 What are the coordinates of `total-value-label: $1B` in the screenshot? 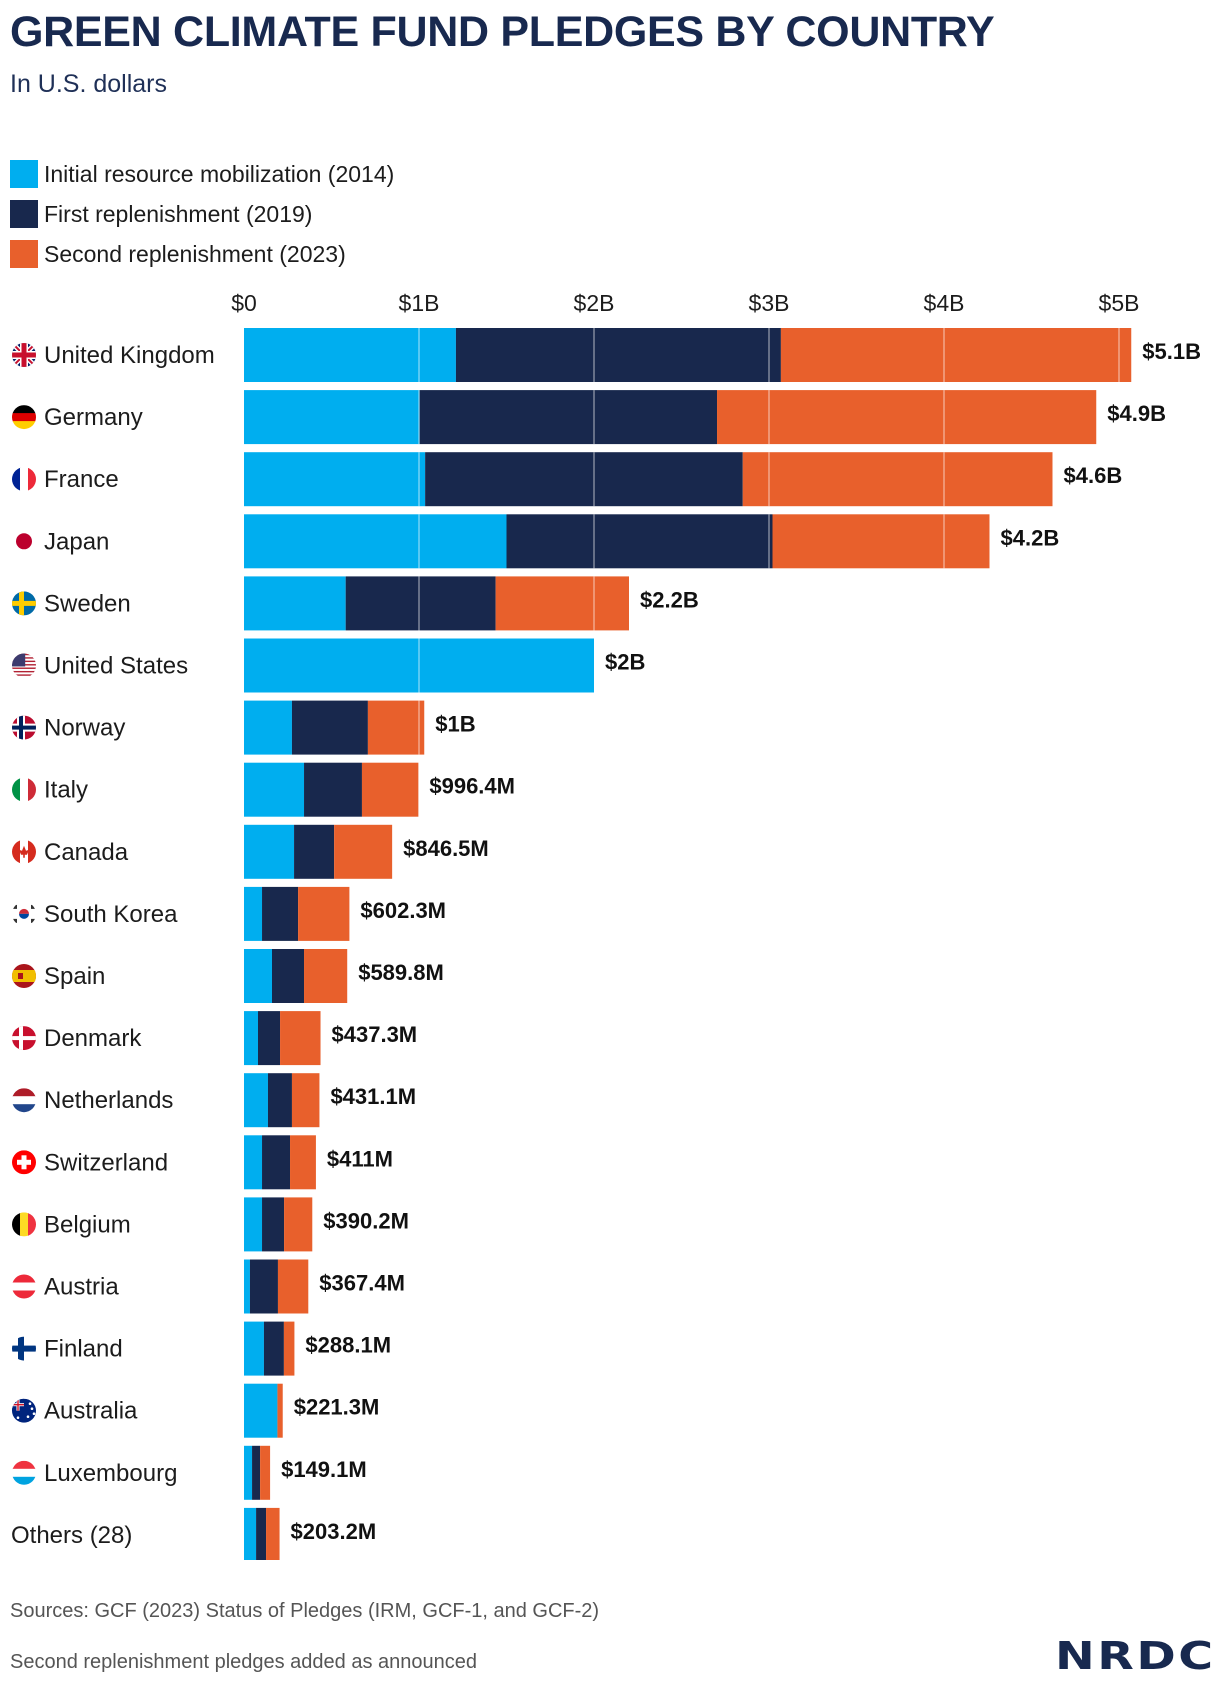 It's located at (455, 724).